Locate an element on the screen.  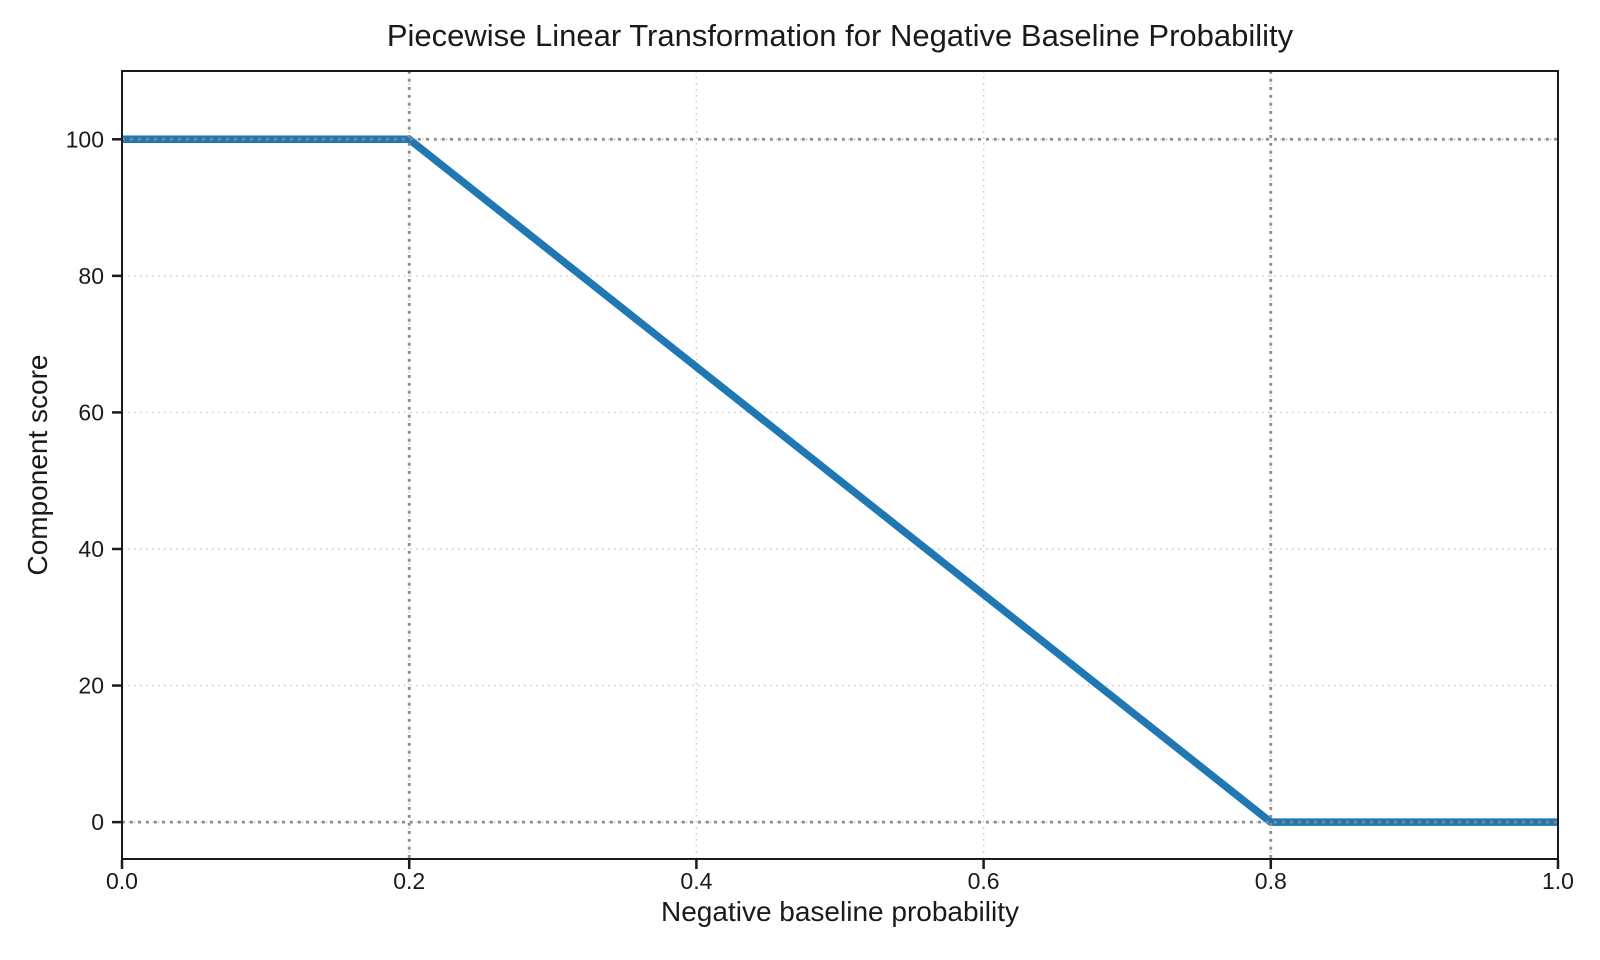
y-tick-label: 20 is located at coordinates (91, 686).